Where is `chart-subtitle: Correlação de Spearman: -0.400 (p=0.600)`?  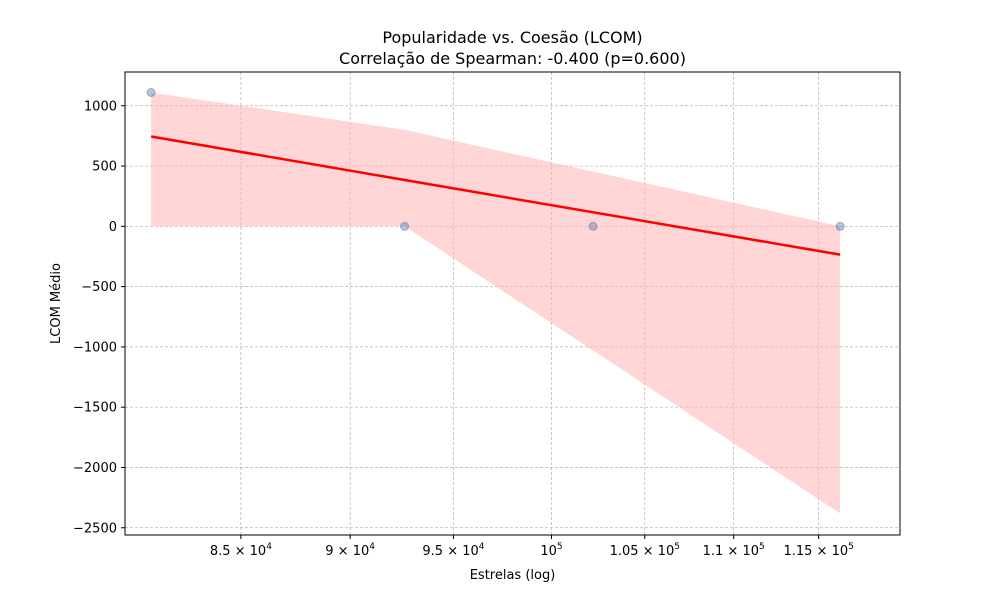
chart-subtitle: Correlação de Spearman: -0.400 (p=0.600) is located at coordinates (512, 58).